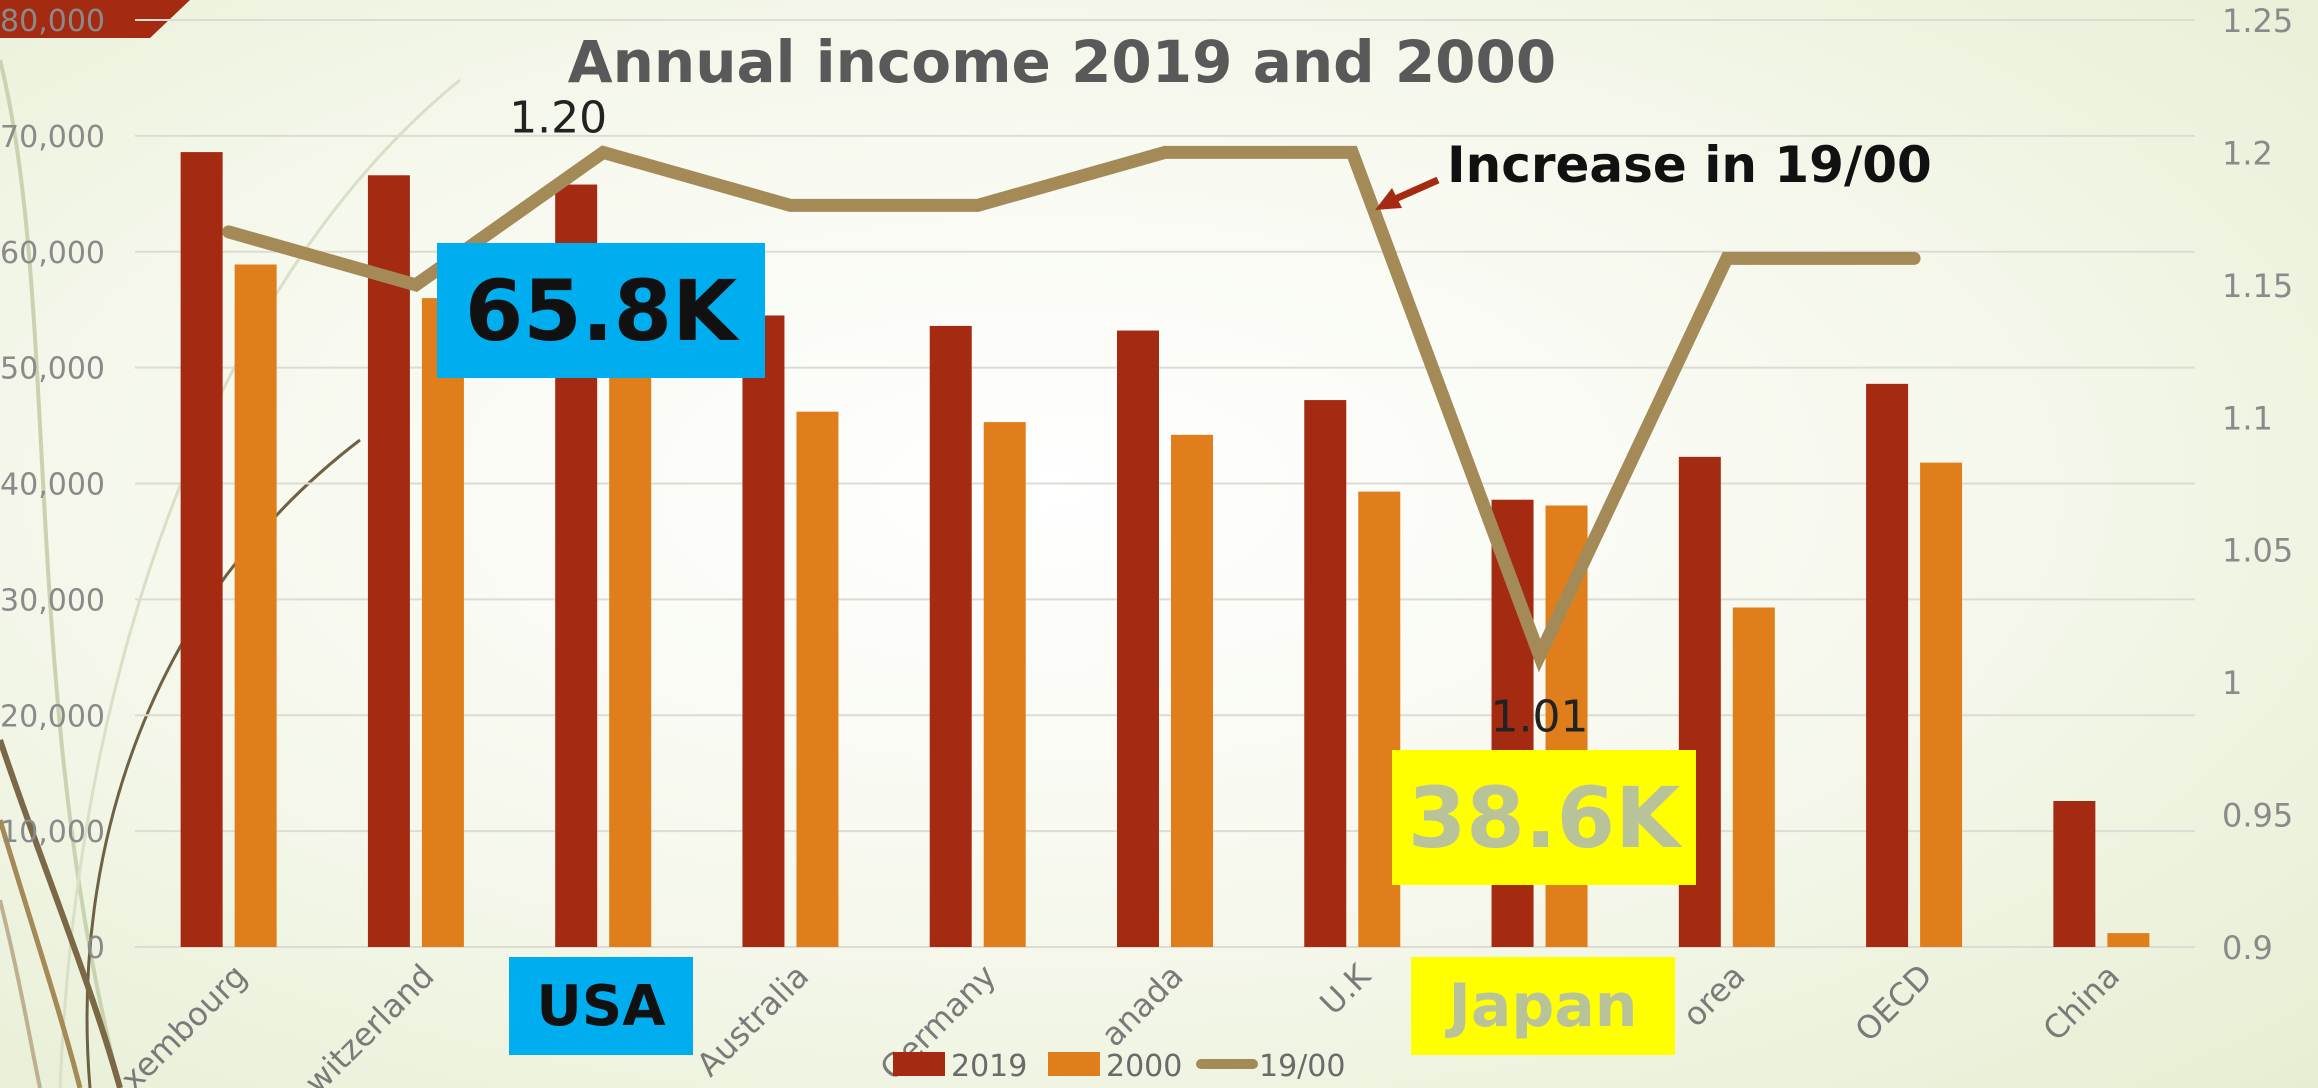 This screenshot has width=2318, height=1088. I want to click on line-data-label: 1.01, so click(1540, 717).